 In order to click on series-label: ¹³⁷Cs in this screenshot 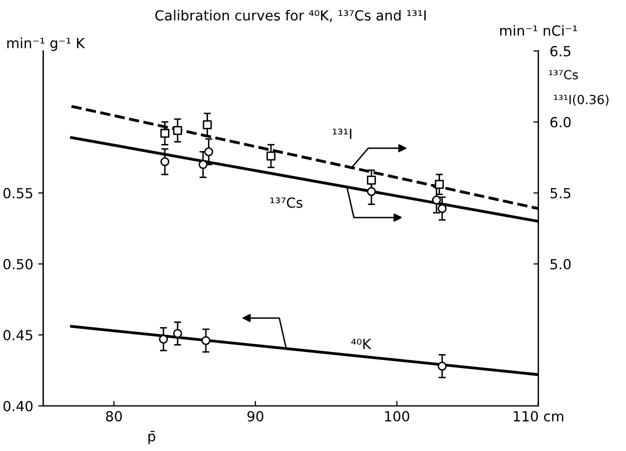, I will do `click(286, 202)`.